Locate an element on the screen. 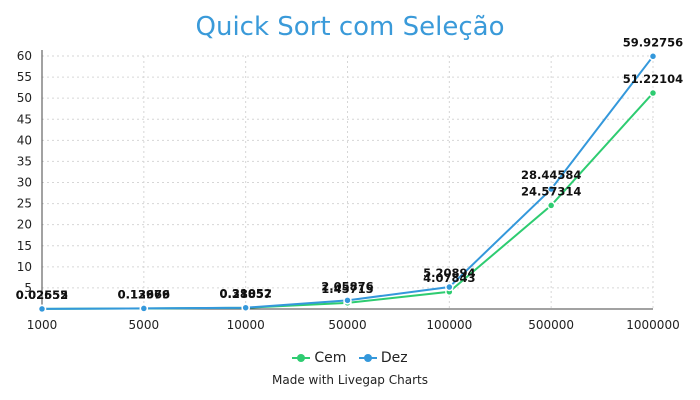 The width and height of the screenshot is (700, 400). y-tick-label: 10 is located at coordinates (24, 267).